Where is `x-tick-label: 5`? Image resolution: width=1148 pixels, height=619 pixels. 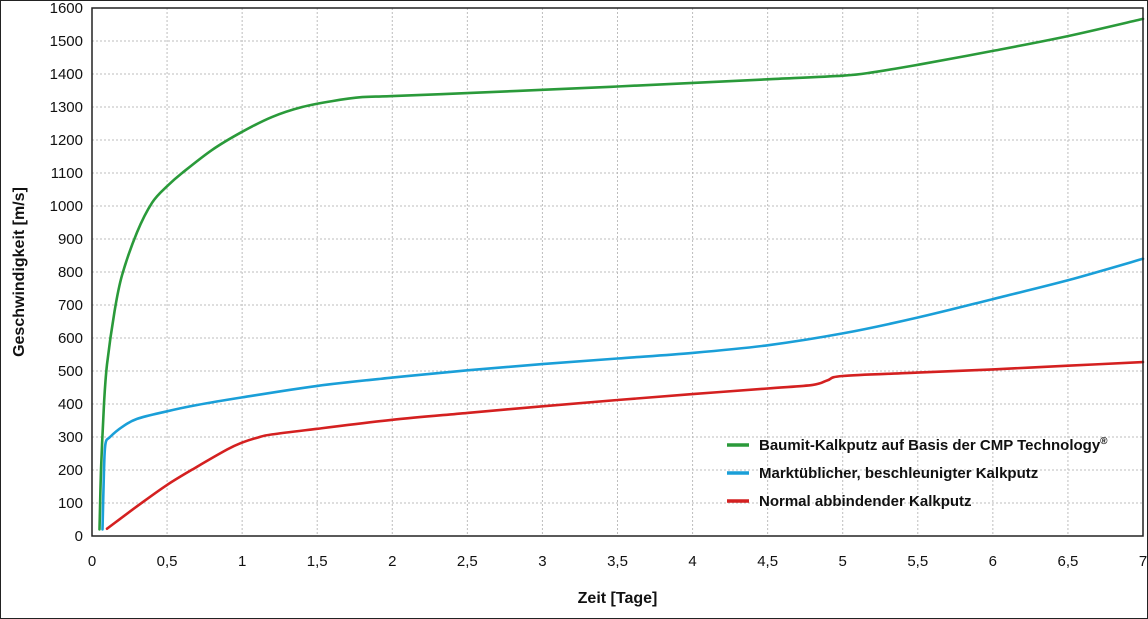
x-tick-label: 5 is located at coordinates (843, 561).